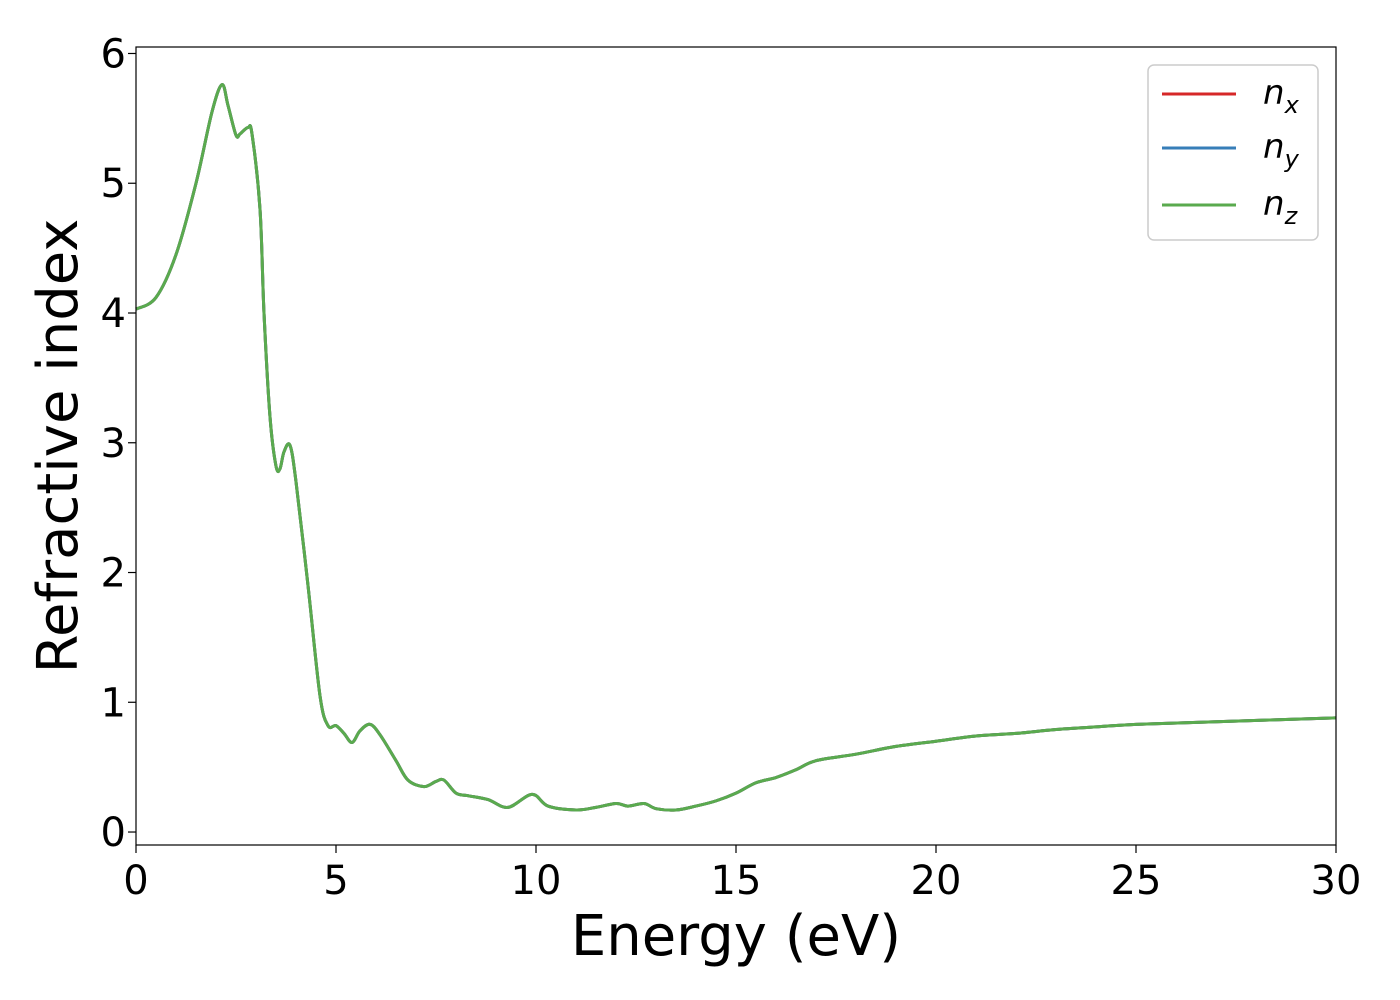  Describe the element at coordinates (58, 446) in the screenshot. I see `y-axis-title: Refractive index` at that location.